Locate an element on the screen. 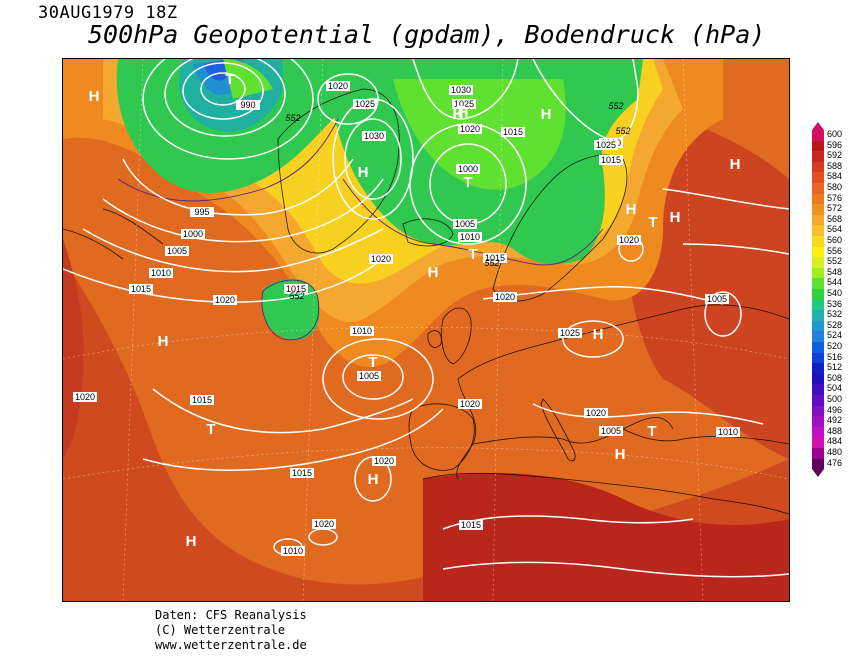  legend-level-label: 496 is located at coordinates (835, 409).